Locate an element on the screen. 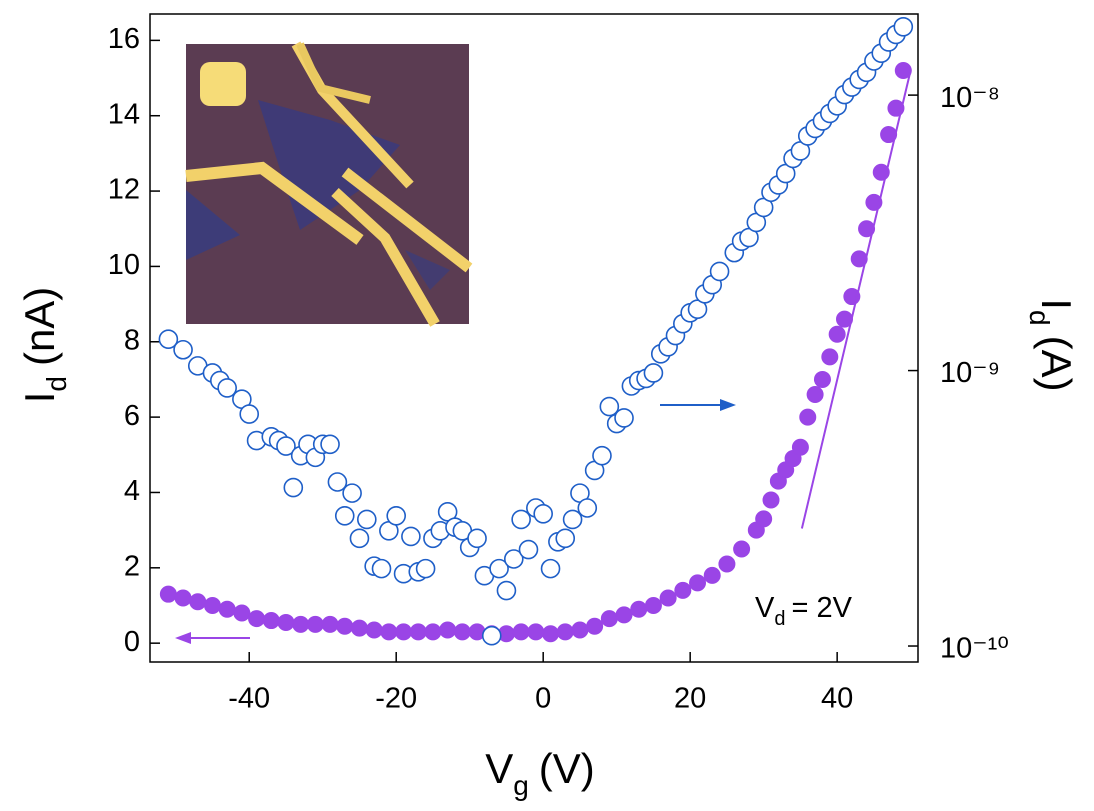 The width and height of the screenshot is (1094, 811). x-label-unit: (V) is located at coordinates (567, 768).